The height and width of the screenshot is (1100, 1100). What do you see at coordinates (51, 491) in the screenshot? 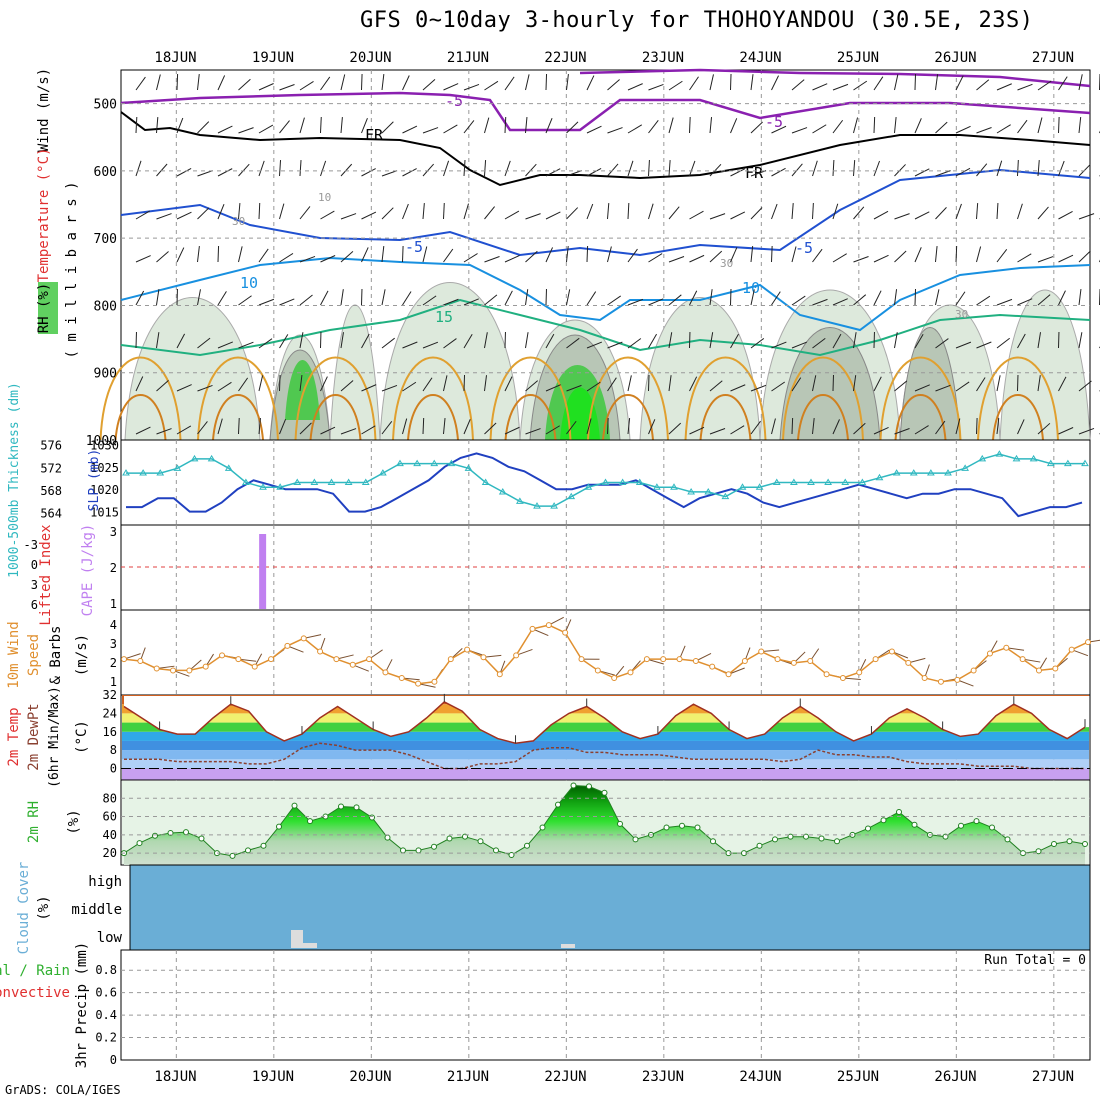
I see `thickness-tick: 568` at bounding box center [51, 491].